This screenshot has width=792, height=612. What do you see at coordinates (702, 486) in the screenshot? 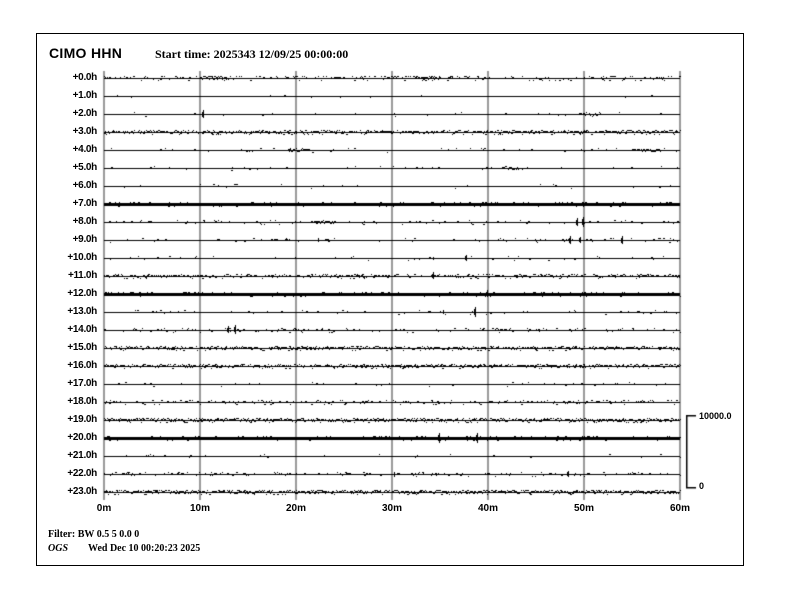
I see `scale-min-label: 0` at bounding box center [702, 486].